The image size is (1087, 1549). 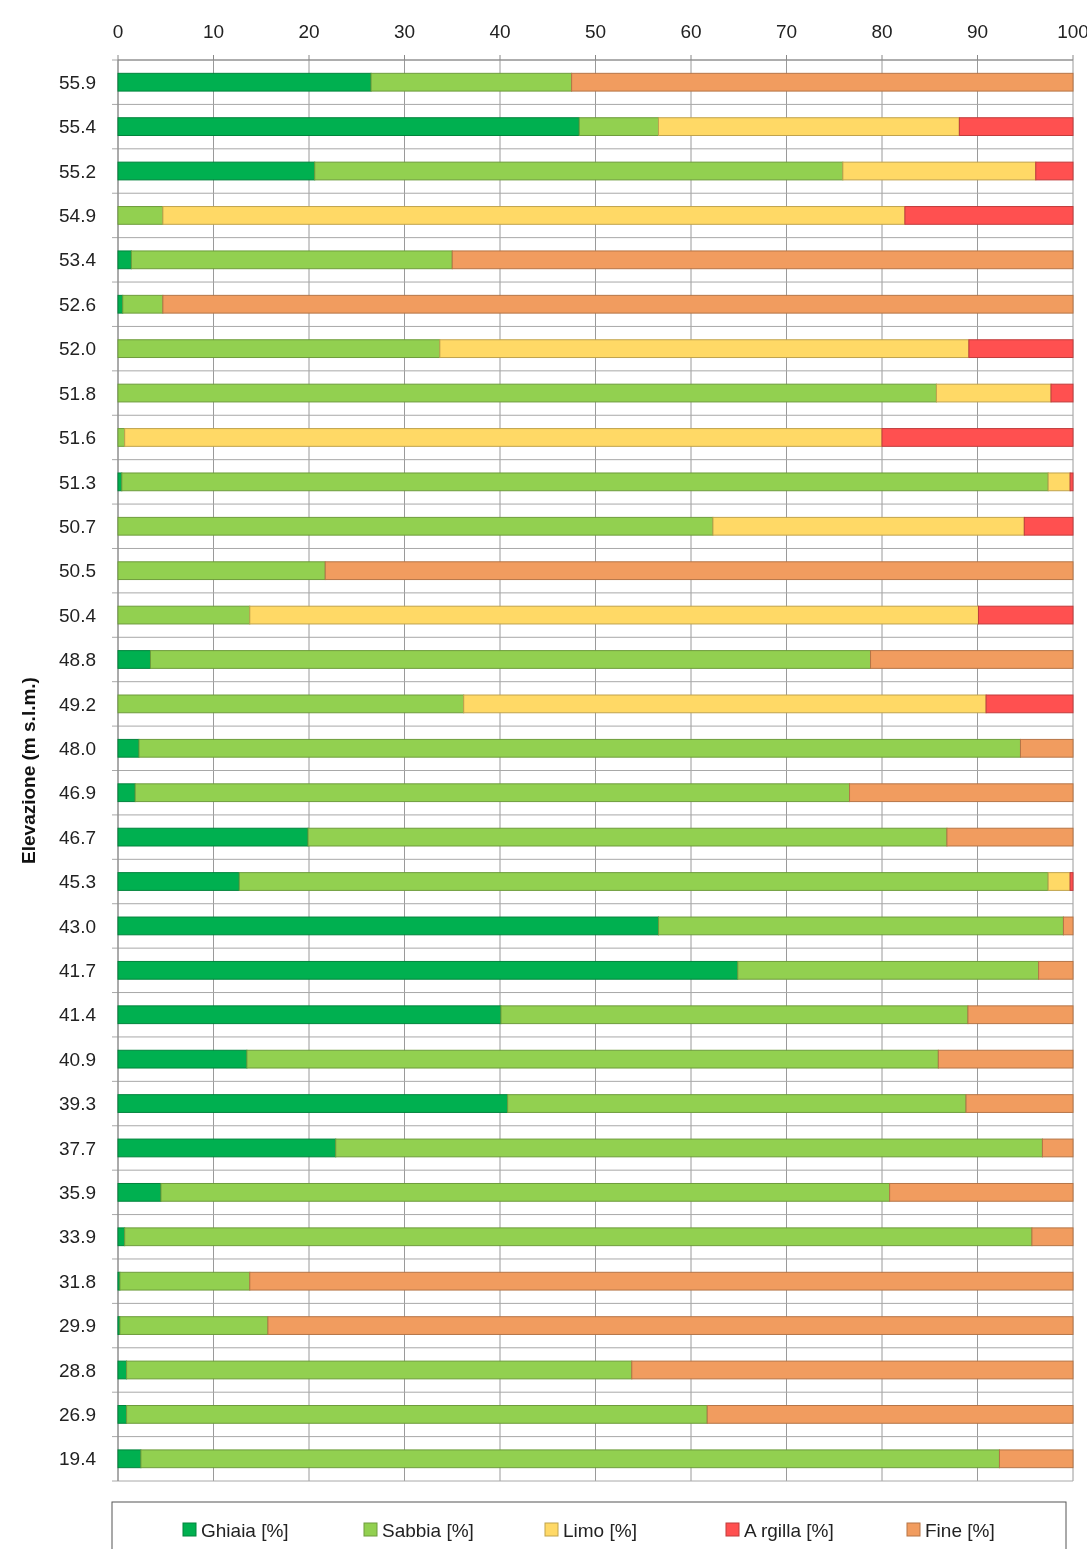 What do you see at coordinates (77, 1059) in the screenshot?
I see `y-tick-label: 40.9` at bounding box center [77, 1059].